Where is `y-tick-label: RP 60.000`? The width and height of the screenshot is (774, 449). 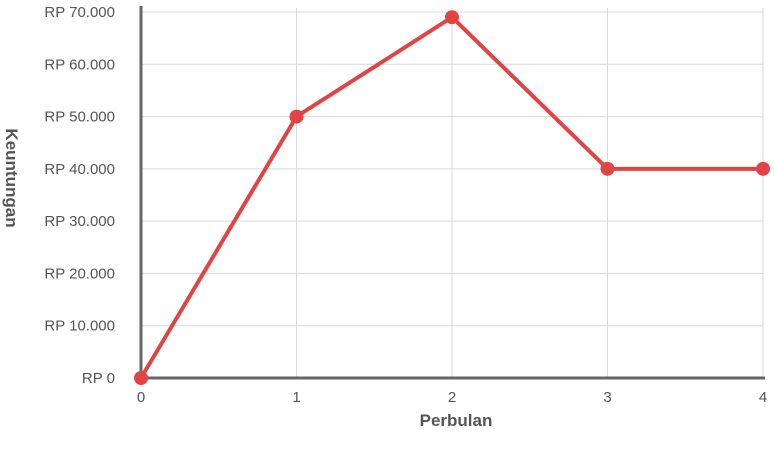
y-tick-label: RP 60.000 is located at coordinates (79, 64).